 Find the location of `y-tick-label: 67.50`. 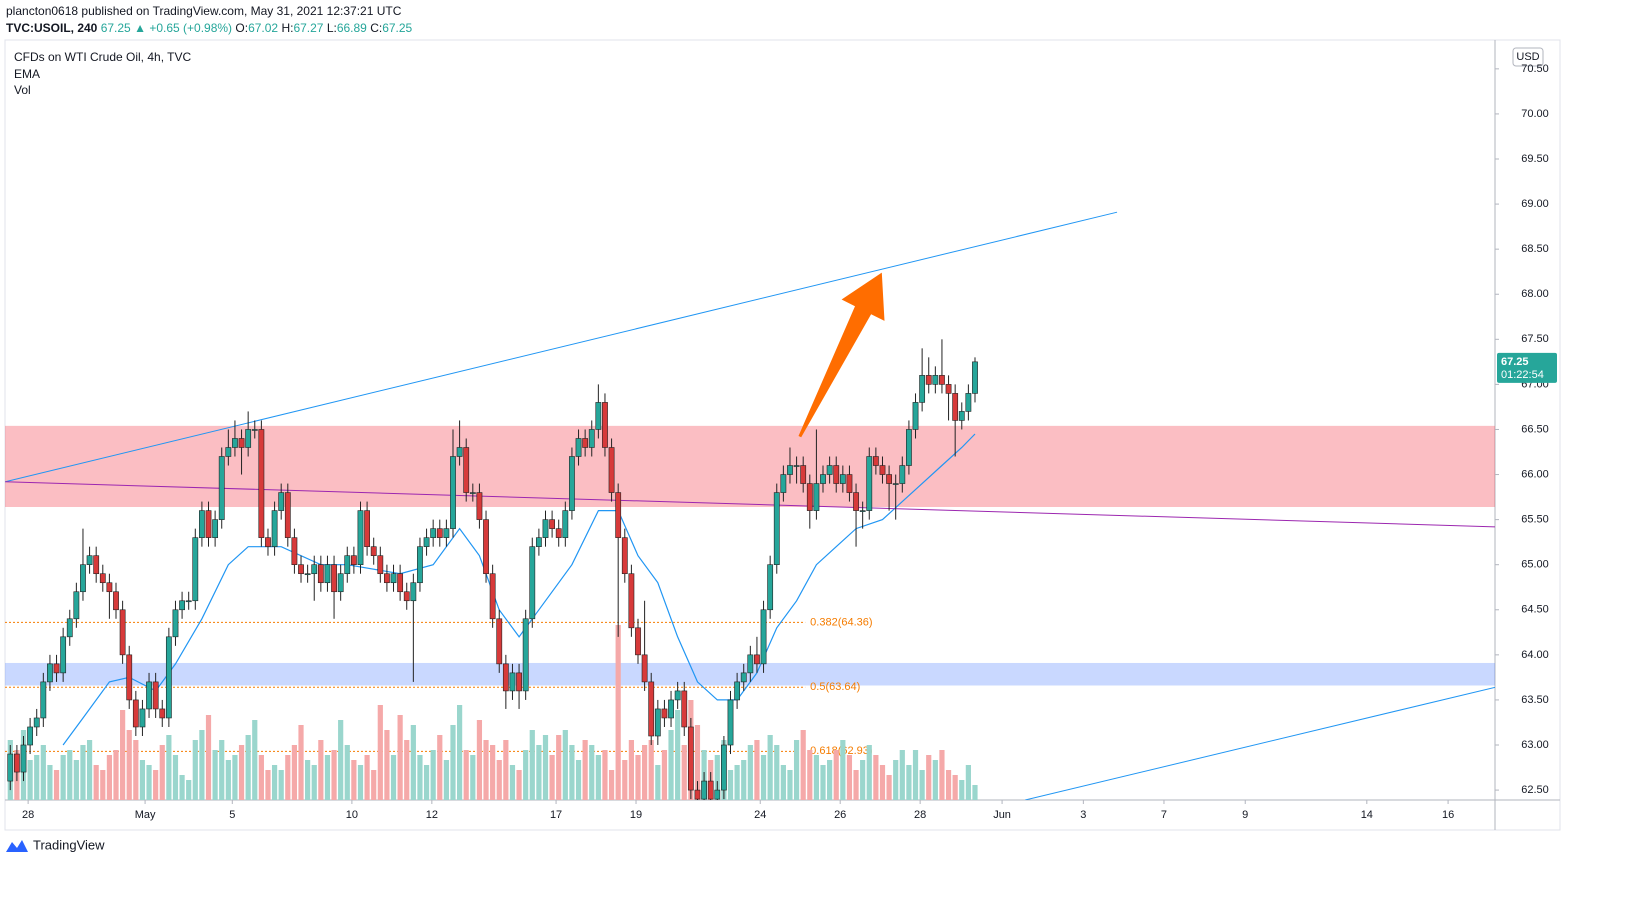

y-tick-label: 67.50 is located at coordinates (1535, 339).